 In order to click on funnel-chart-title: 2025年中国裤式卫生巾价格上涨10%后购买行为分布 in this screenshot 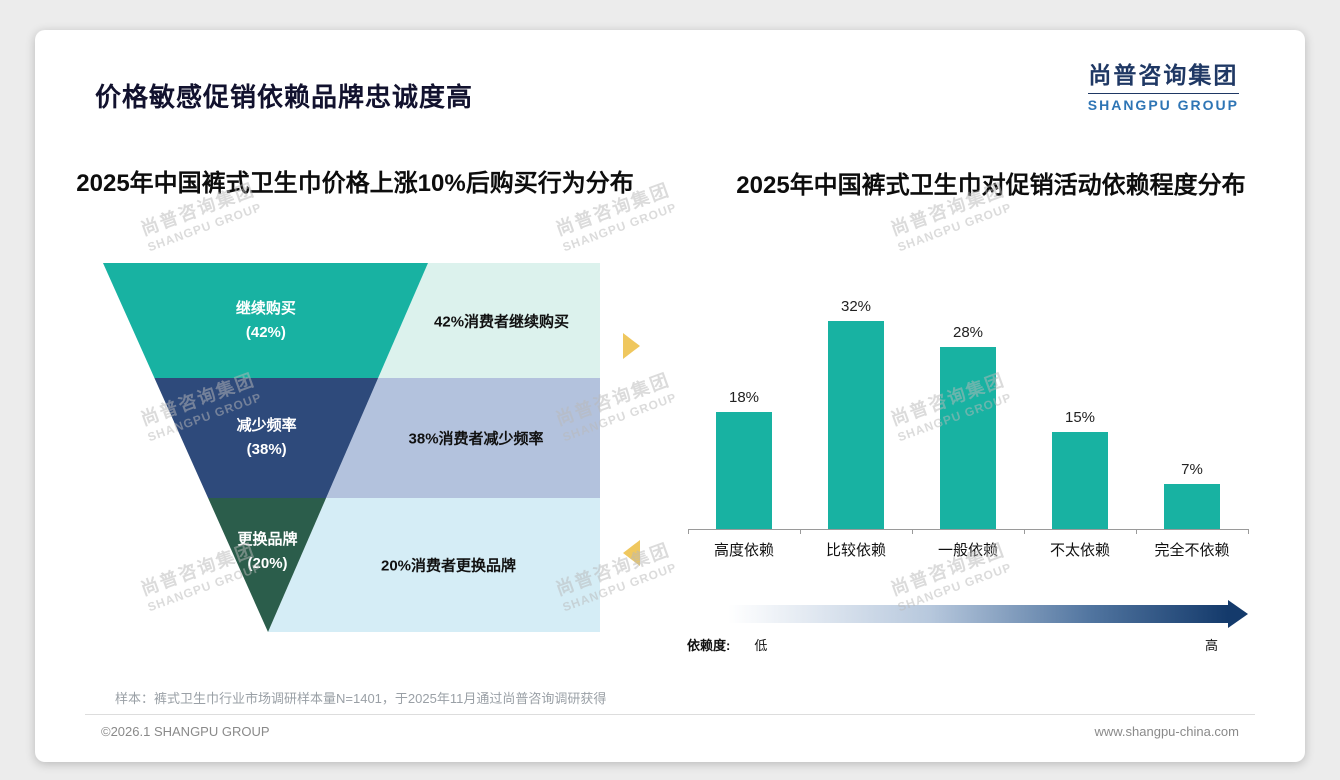, I will do `click(355, 183)`.